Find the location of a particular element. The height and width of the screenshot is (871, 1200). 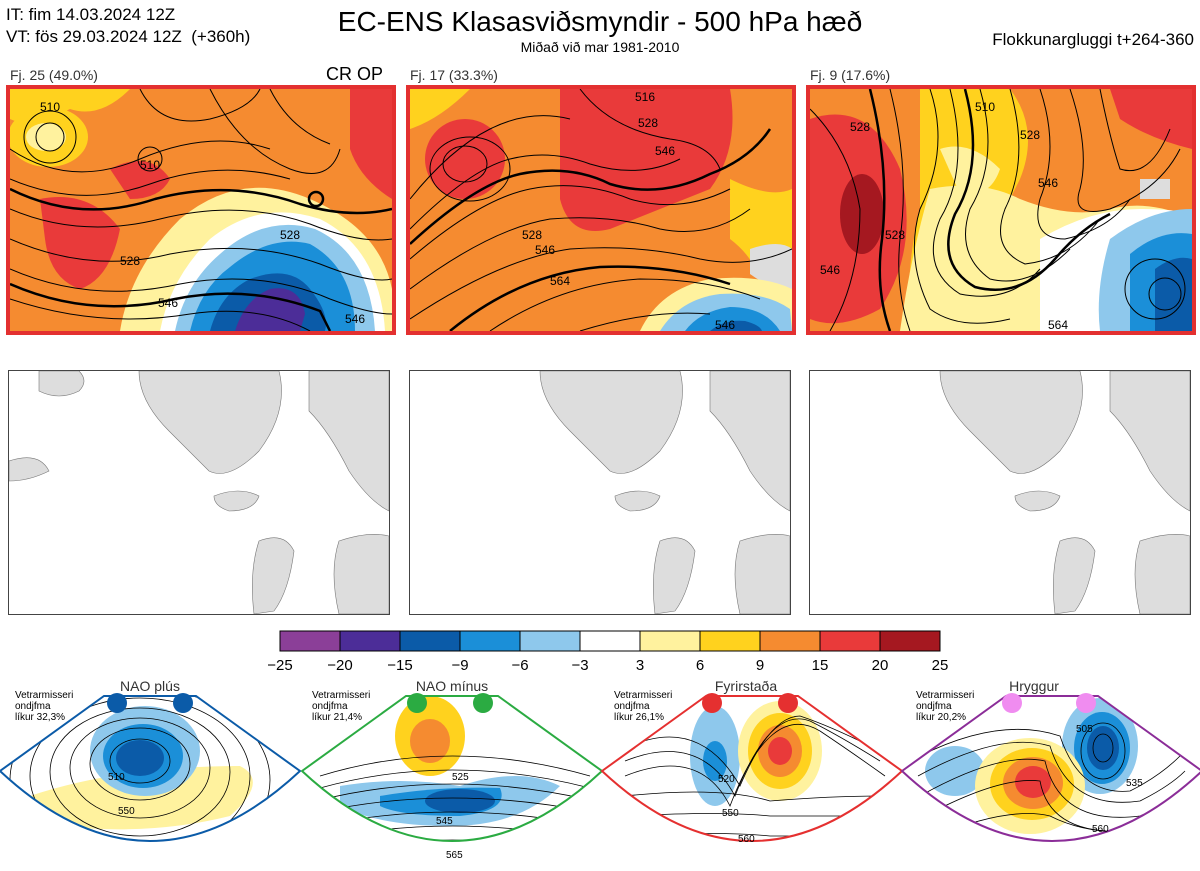

anomaly-positive is located at coordinates (141, 798).